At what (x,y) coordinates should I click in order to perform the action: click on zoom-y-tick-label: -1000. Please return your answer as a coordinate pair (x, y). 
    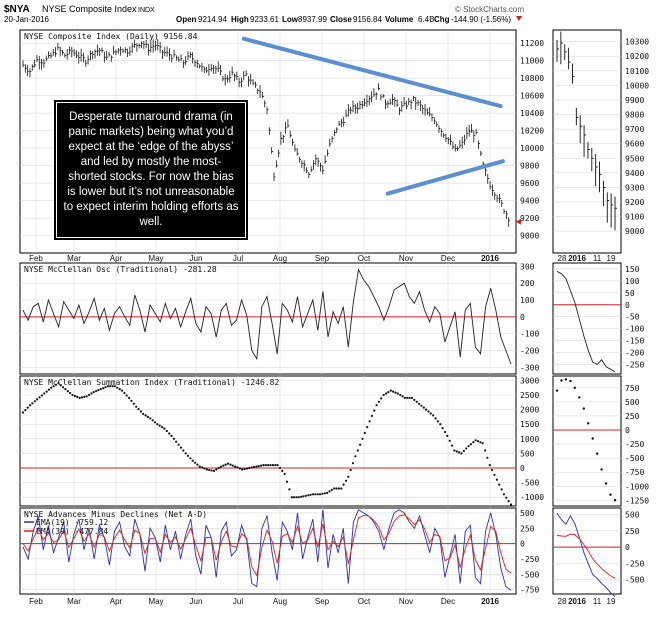
    Looking at the image, I should click on (637, 486).